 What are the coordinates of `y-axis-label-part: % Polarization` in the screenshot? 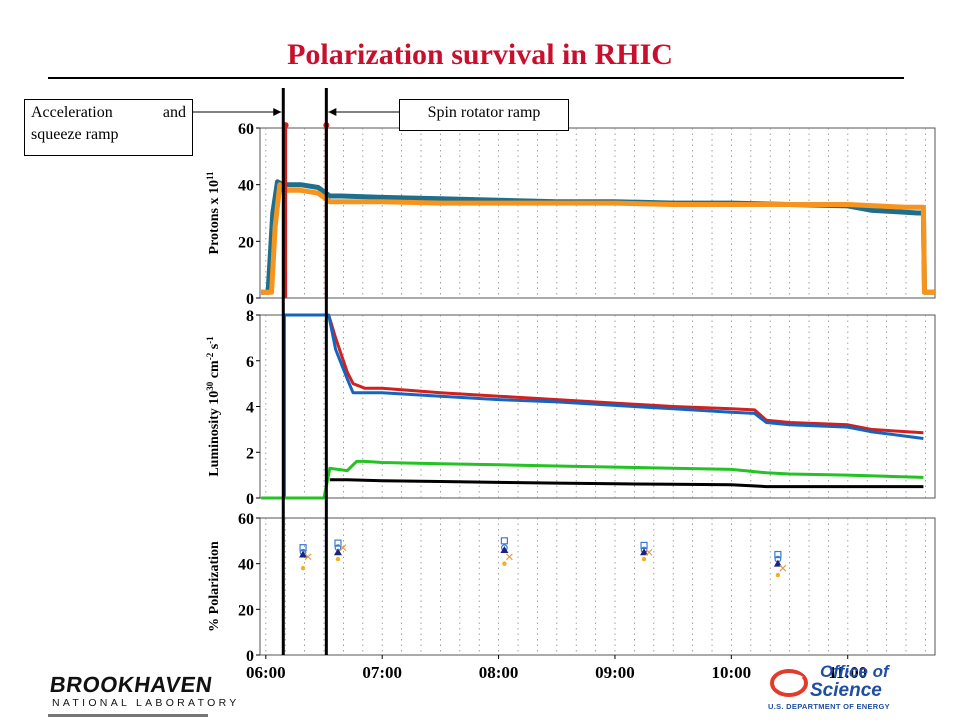 It's located at (214, 586).